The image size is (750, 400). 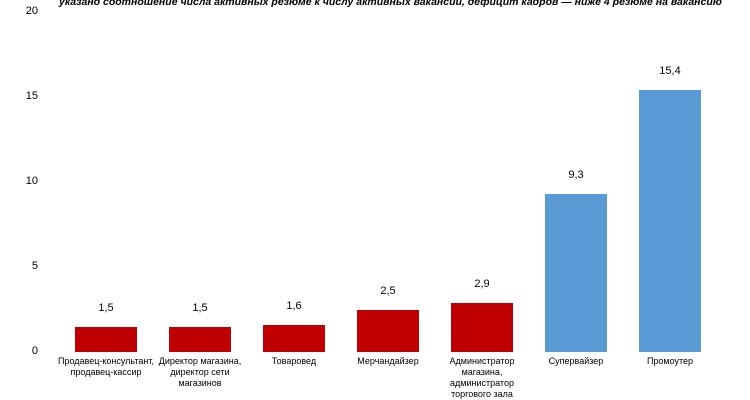 I want to click on bar-value-label: 15,4, so click(x=670, y=71).